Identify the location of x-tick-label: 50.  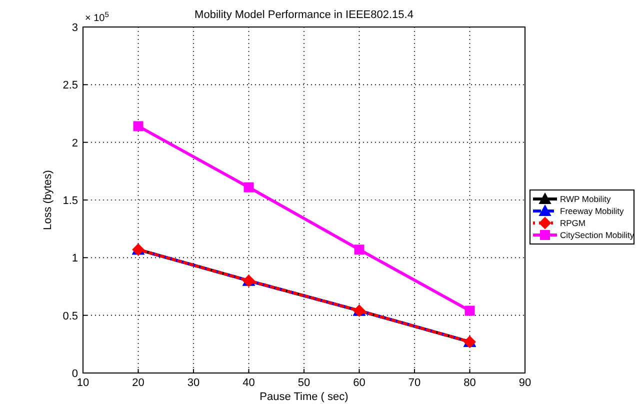
(304, 383).